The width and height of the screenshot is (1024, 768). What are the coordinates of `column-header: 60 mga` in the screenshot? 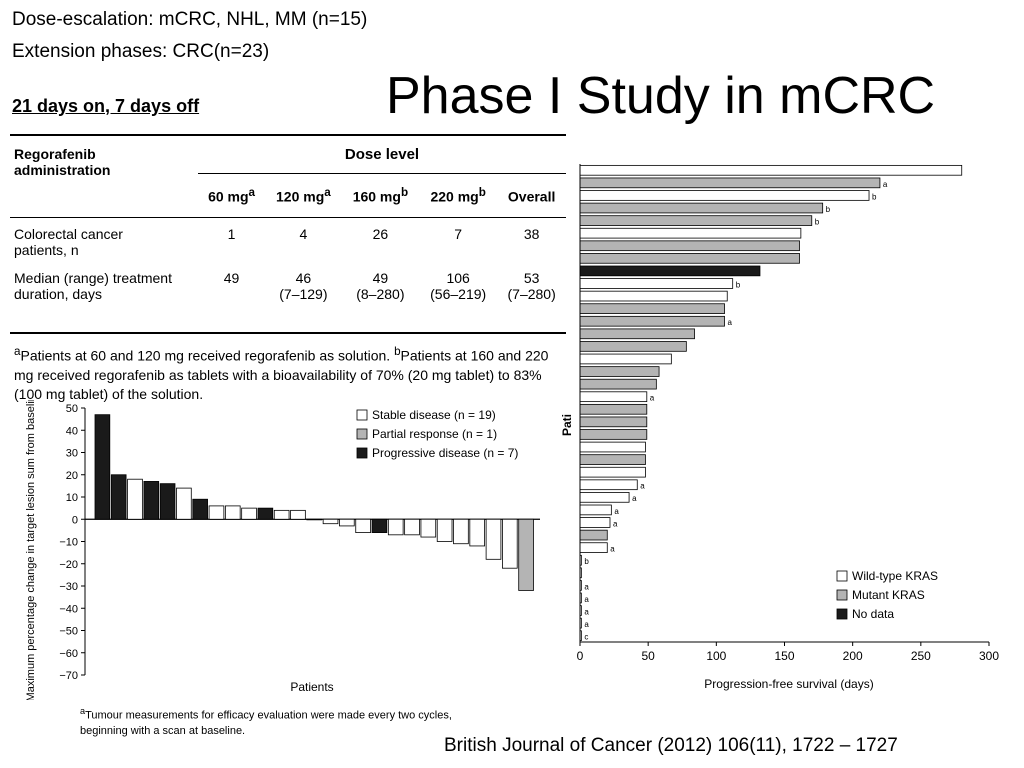 It's located at (232, 195).